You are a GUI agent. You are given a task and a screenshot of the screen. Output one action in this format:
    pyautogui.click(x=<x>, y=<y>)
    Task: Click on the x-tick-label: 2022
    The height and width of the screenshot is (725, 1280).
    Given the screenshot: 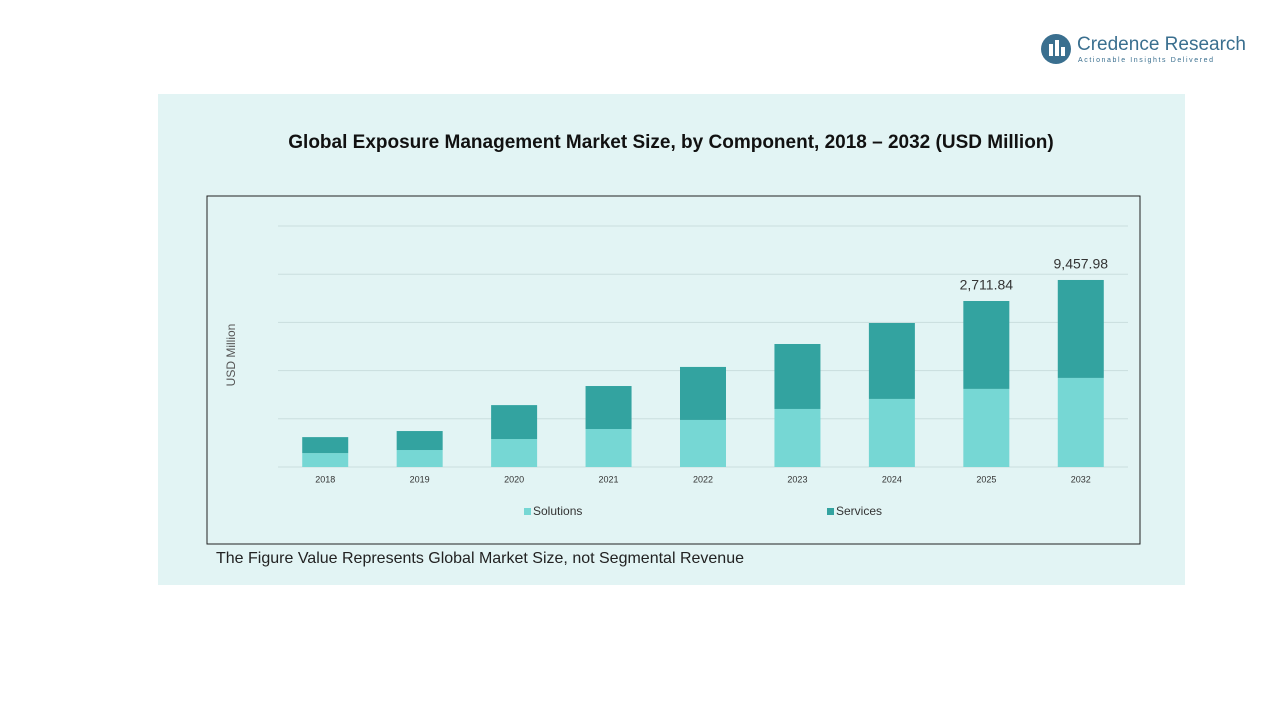 What is the action you would take?
    pyautogui.click(x=703, y=479)
    